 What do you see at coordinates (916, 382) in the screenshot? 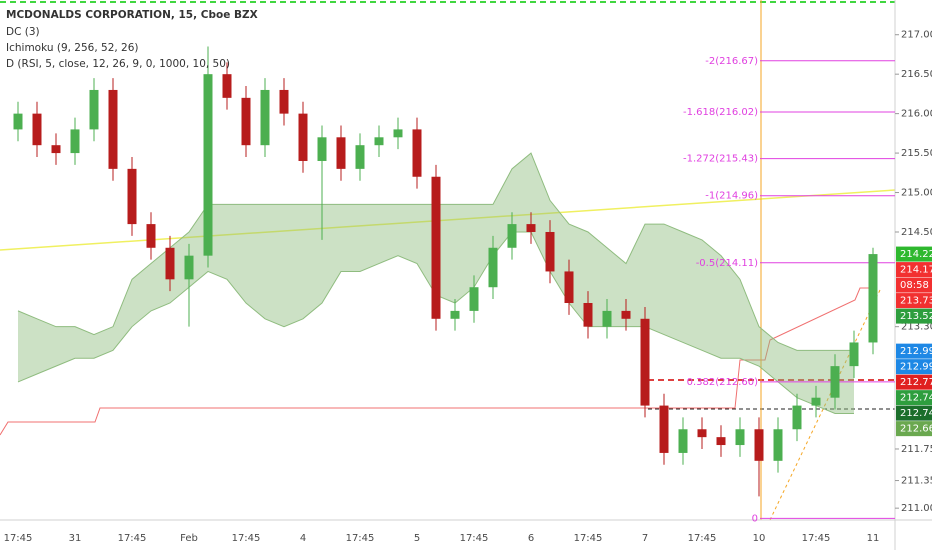
I see `price-label: 212.77` at bounding box center [916, 382].